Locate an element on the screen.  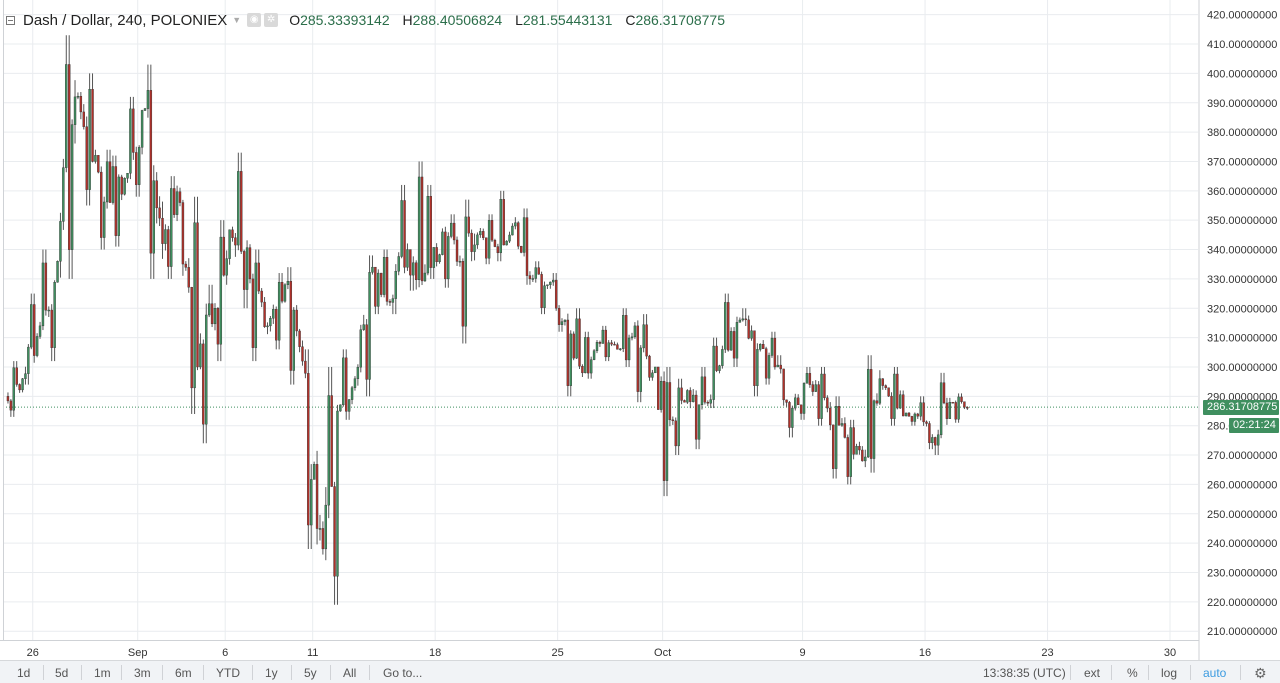
range-all-button: All is located at coordinates (350, 673).